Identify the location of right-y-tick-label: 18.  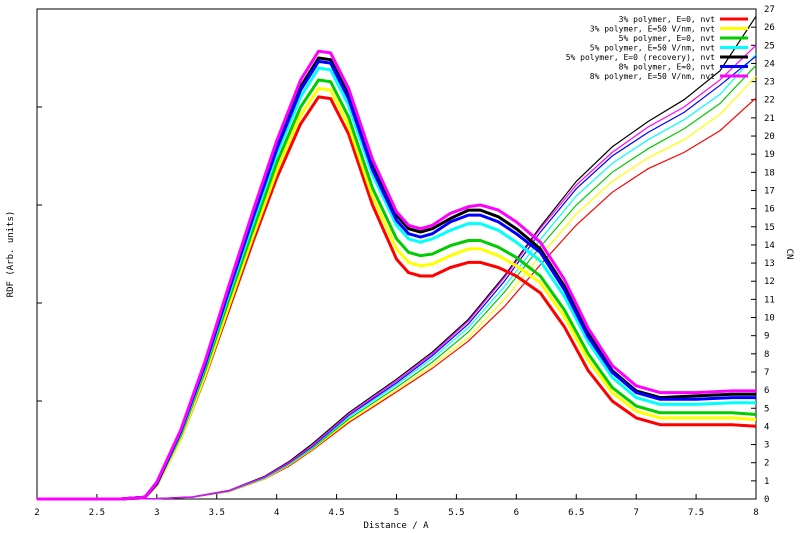
(769, 173).